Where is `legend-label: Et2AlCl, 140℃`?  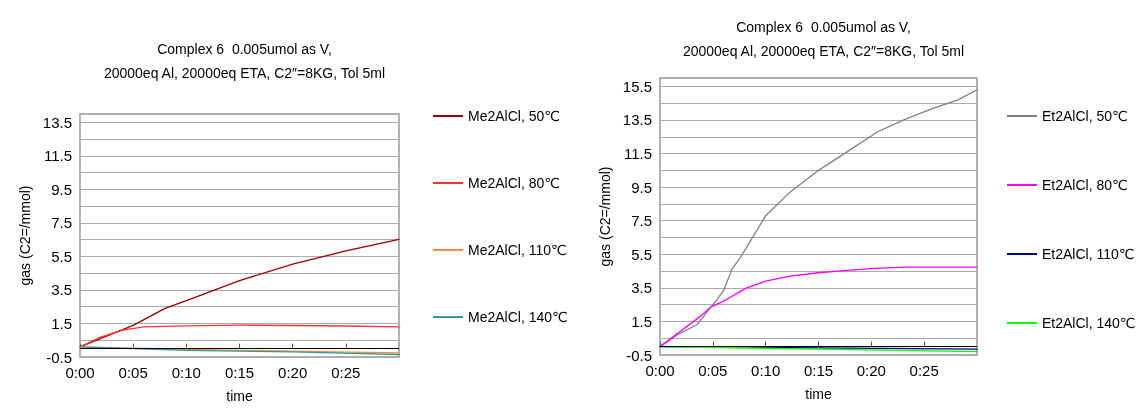 legend-label: Et2AlCl, 140℃ is located at coordinates (1089, 323).